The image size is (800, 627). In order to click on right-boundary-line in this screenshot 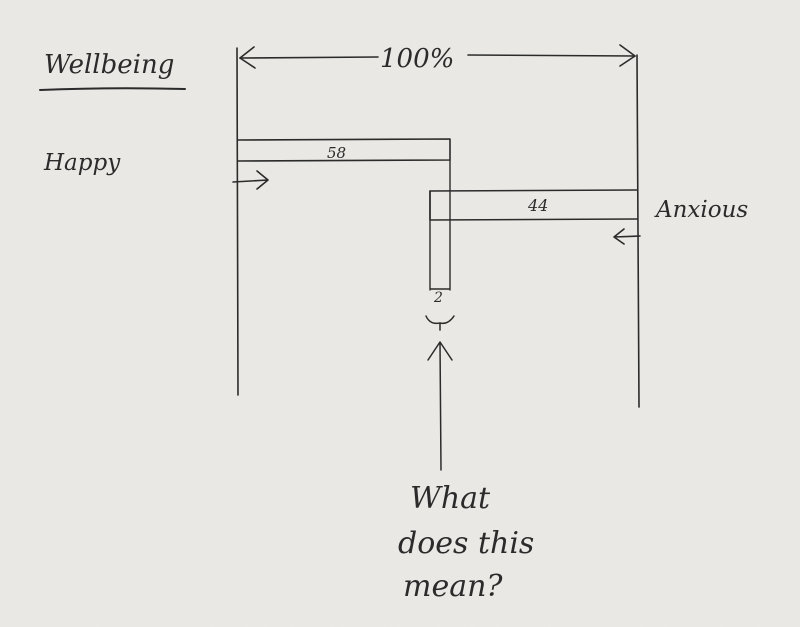, I will do `click(638, 231)`.